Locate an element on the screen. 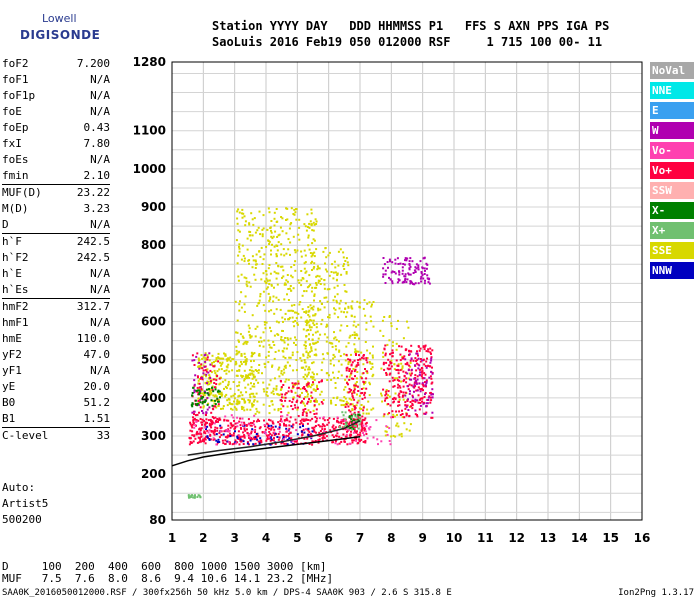 The width and height of the screenshot is (700, 600). param-row: h`E N/A is located at coordinates (56, 274).